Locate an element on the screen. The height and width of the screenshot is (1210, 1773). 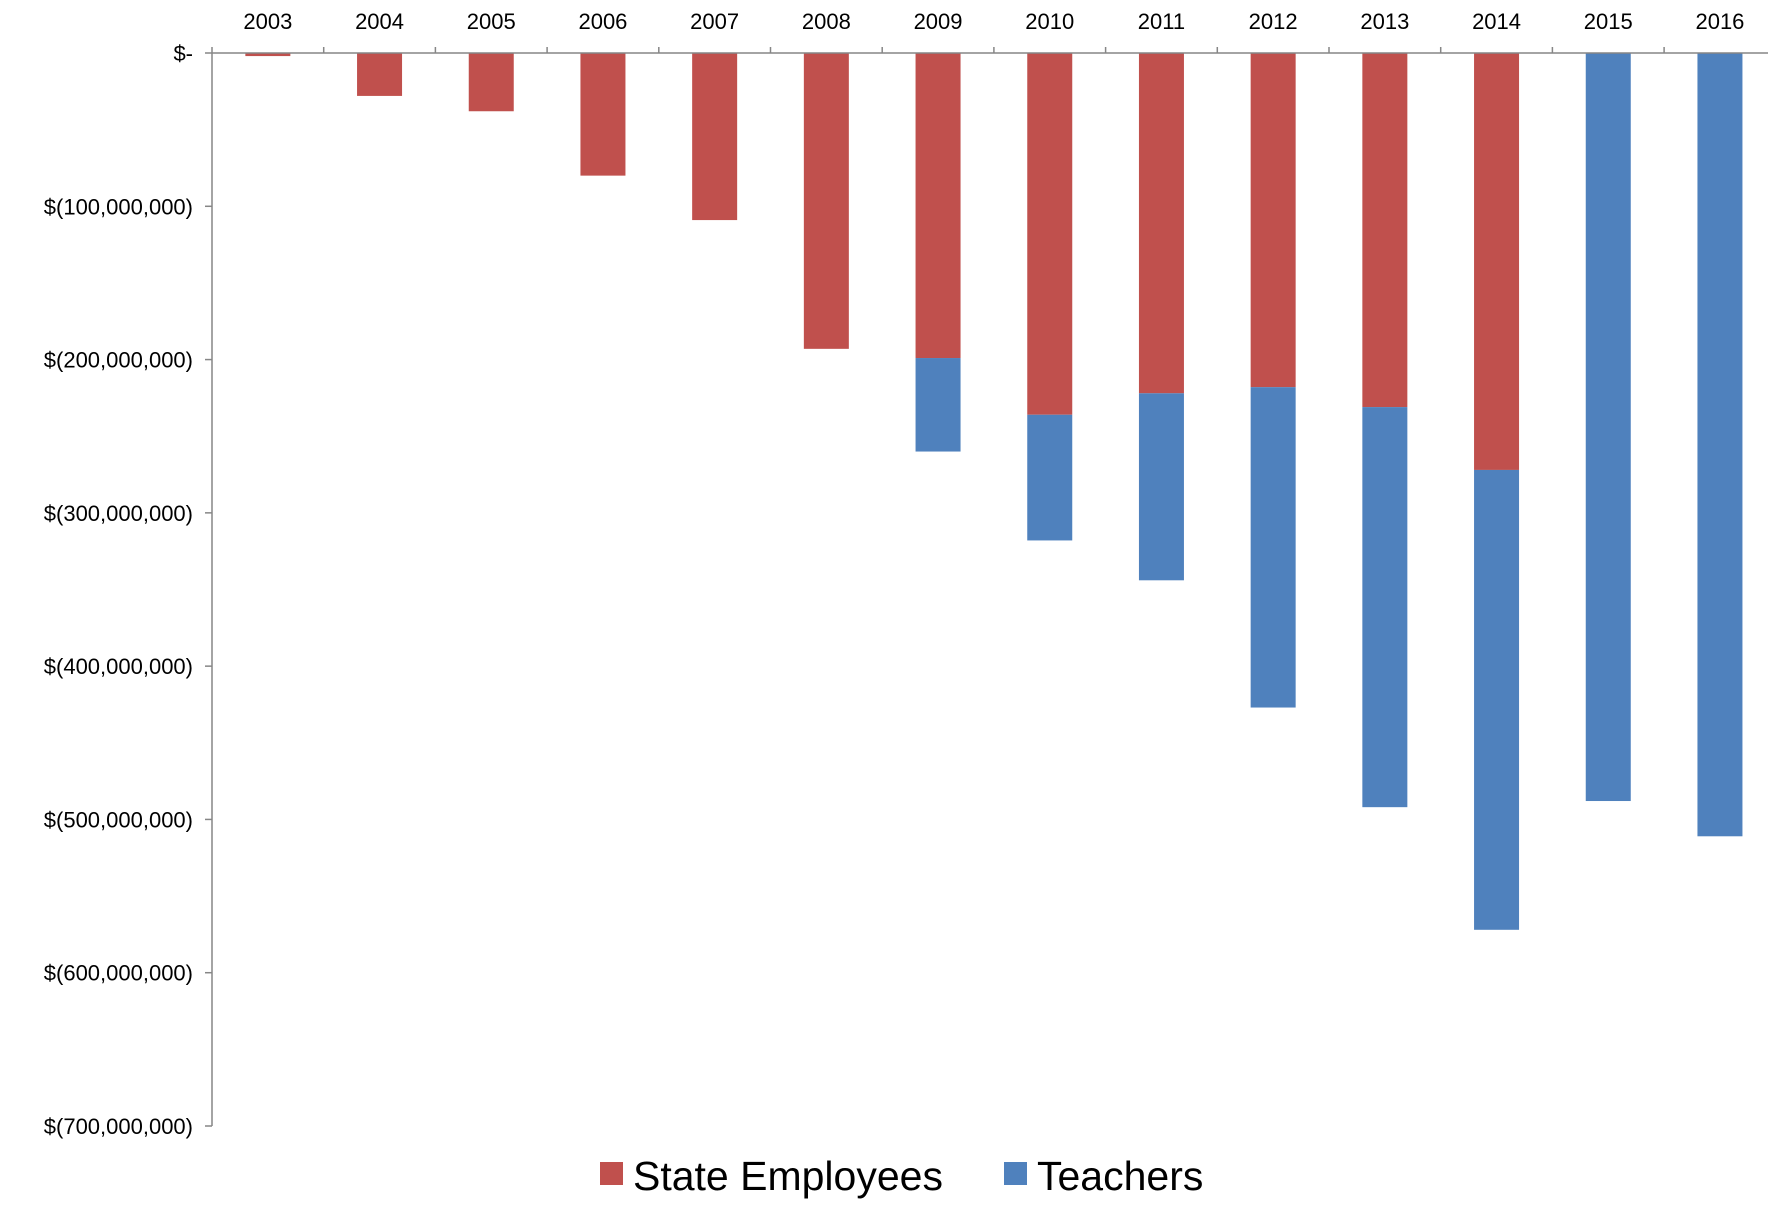
bar-state-employees-2004 is located at coordinates (380, 74).